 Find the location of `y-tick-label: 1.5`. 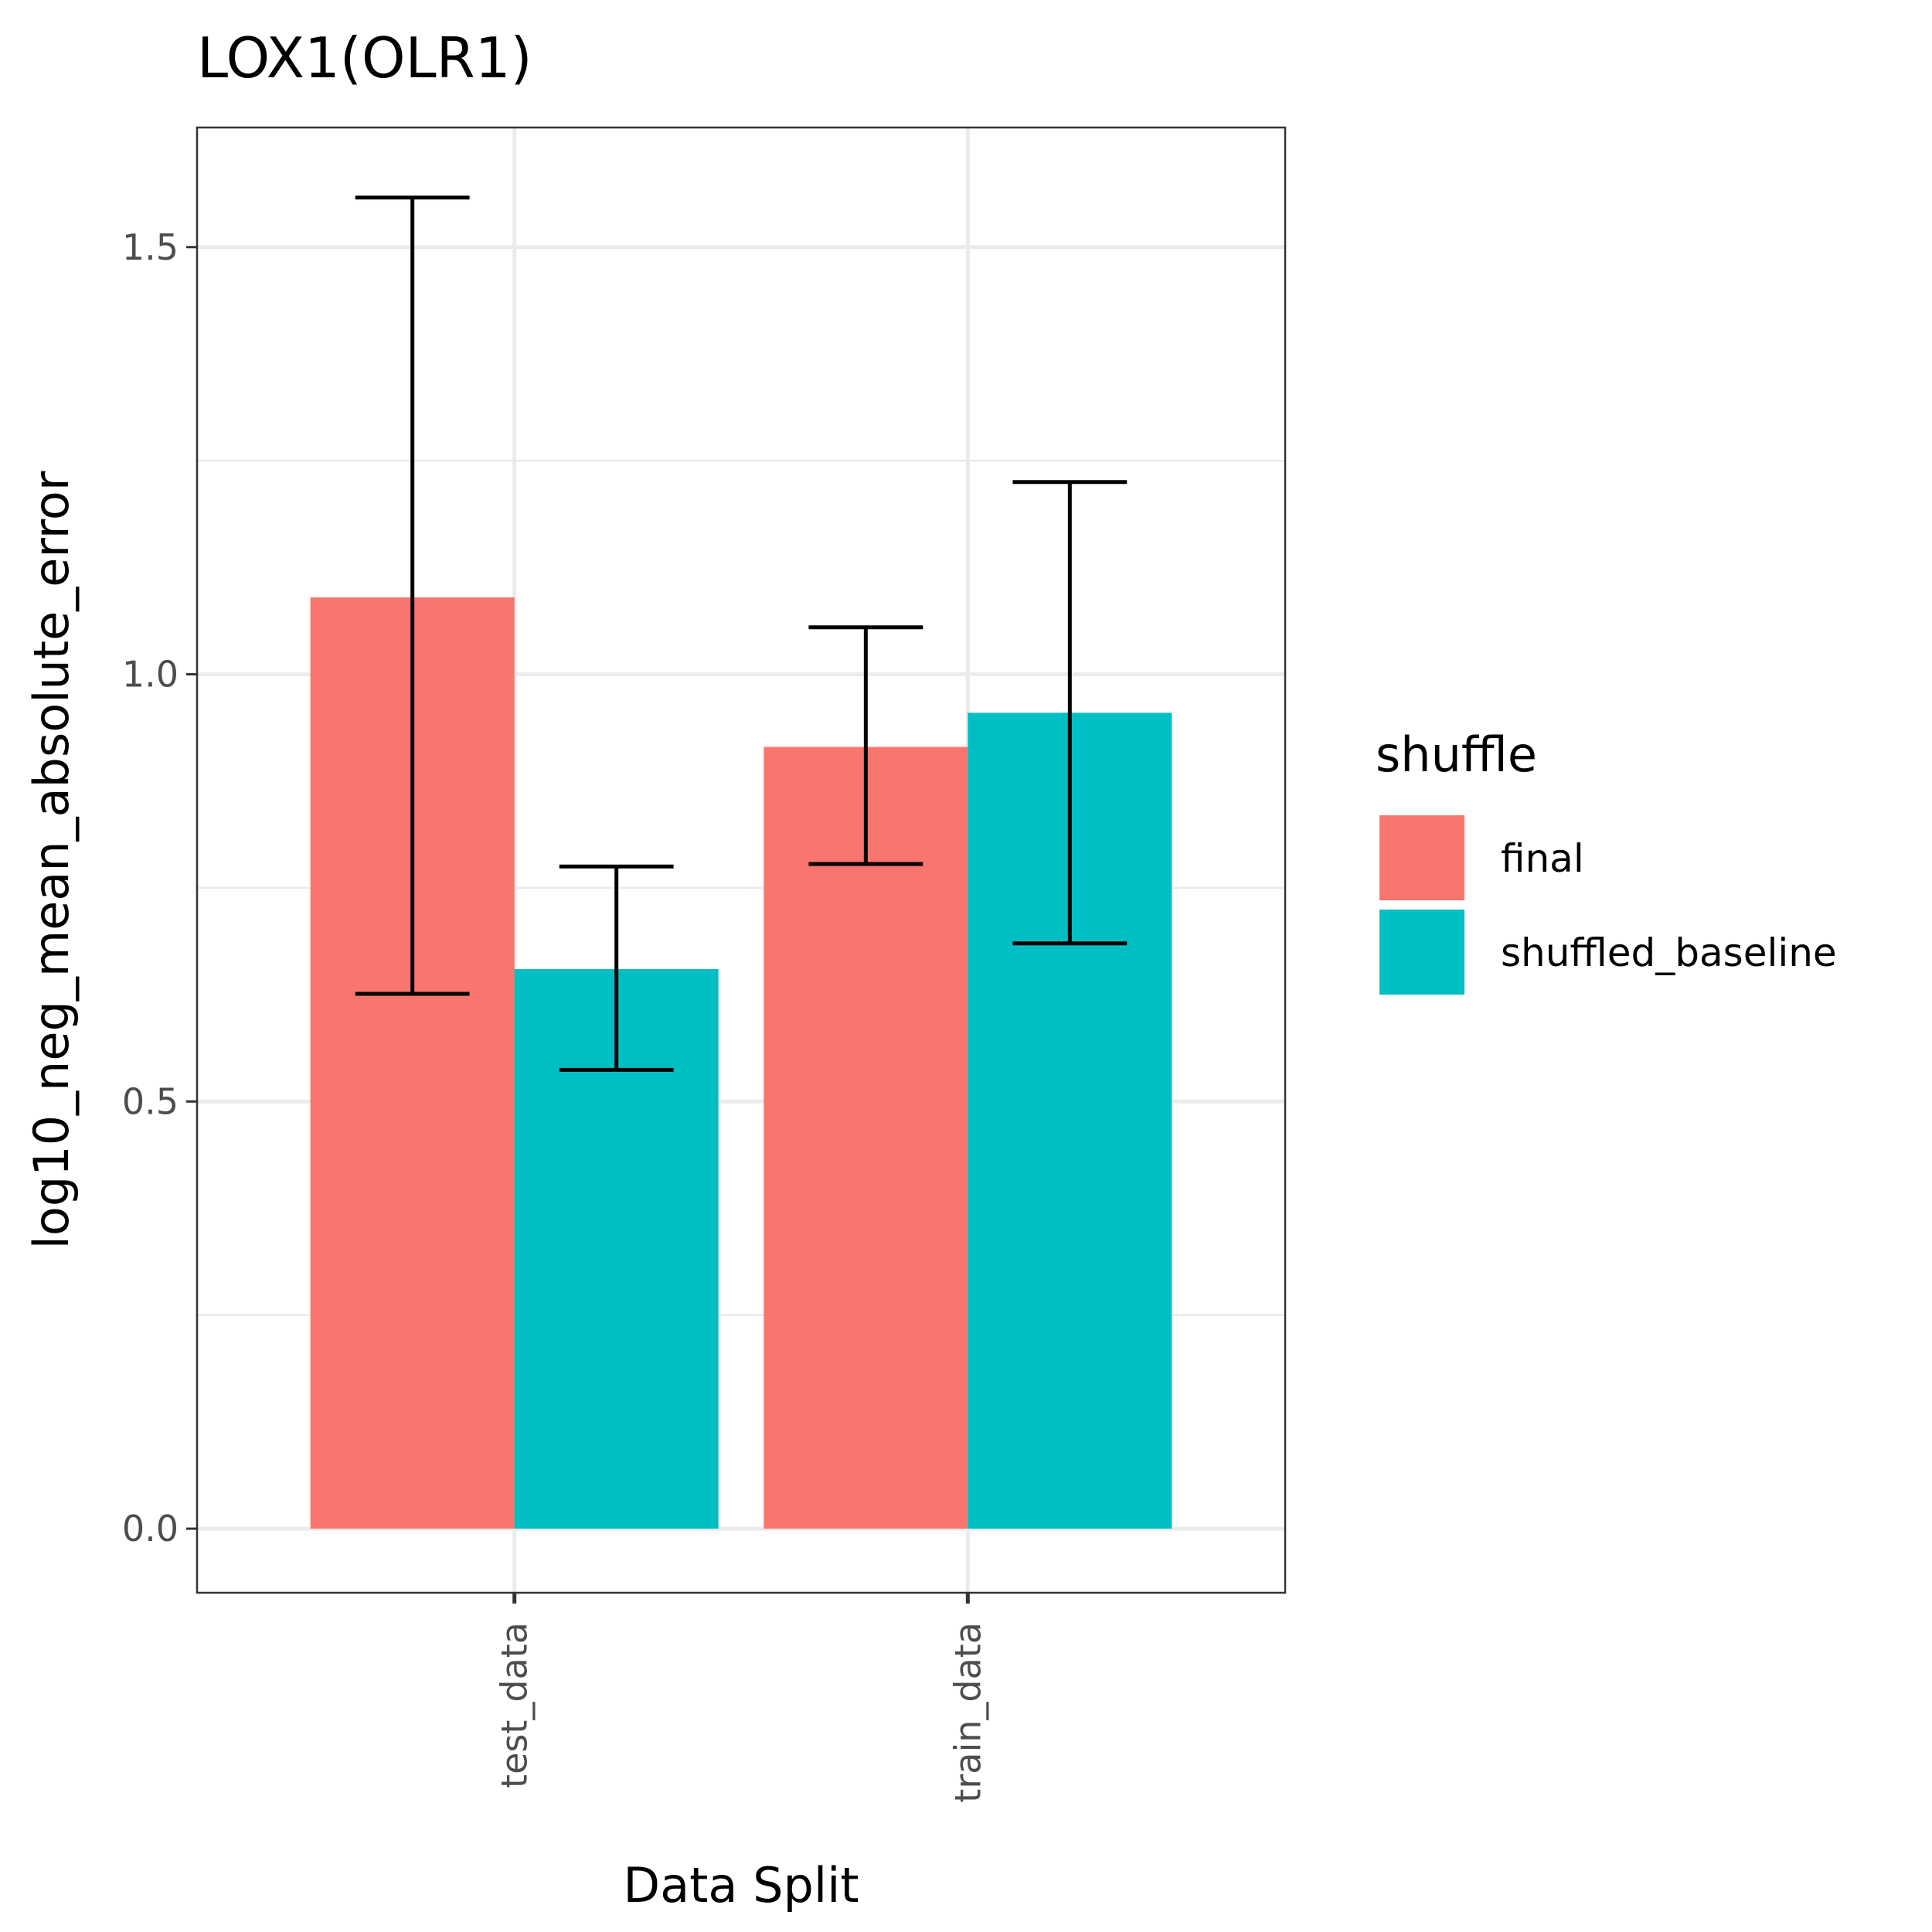

y-tick-label: 1.5 is located at coordinates (151, 247).